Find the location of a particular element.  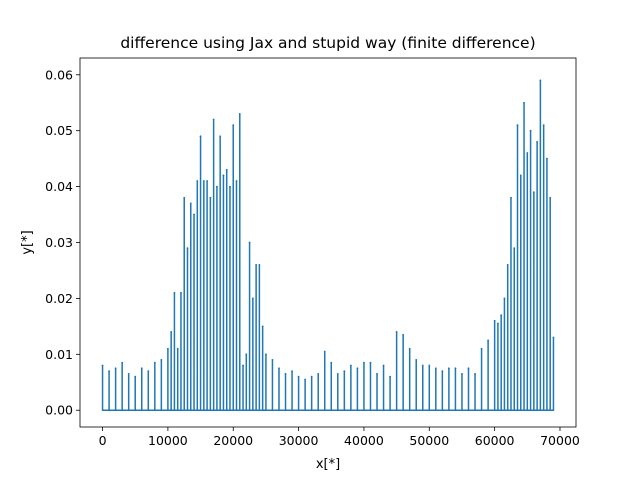

x-tick-label: 30000 is located at coordinates (299, 440).